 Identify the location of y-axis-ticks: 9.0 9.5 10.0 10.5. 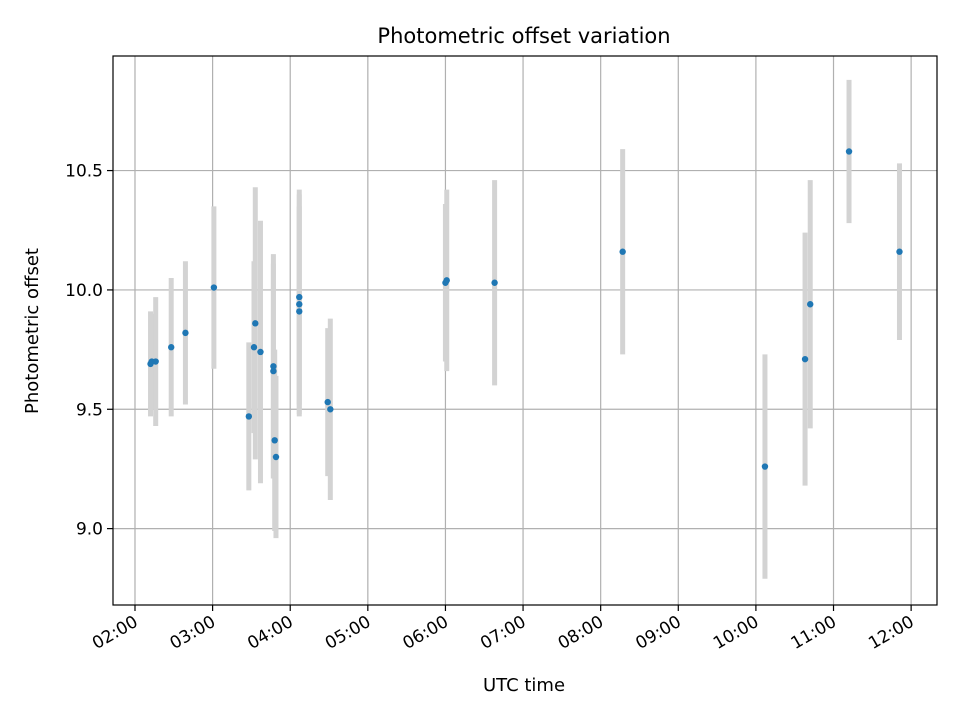
(89, 351).